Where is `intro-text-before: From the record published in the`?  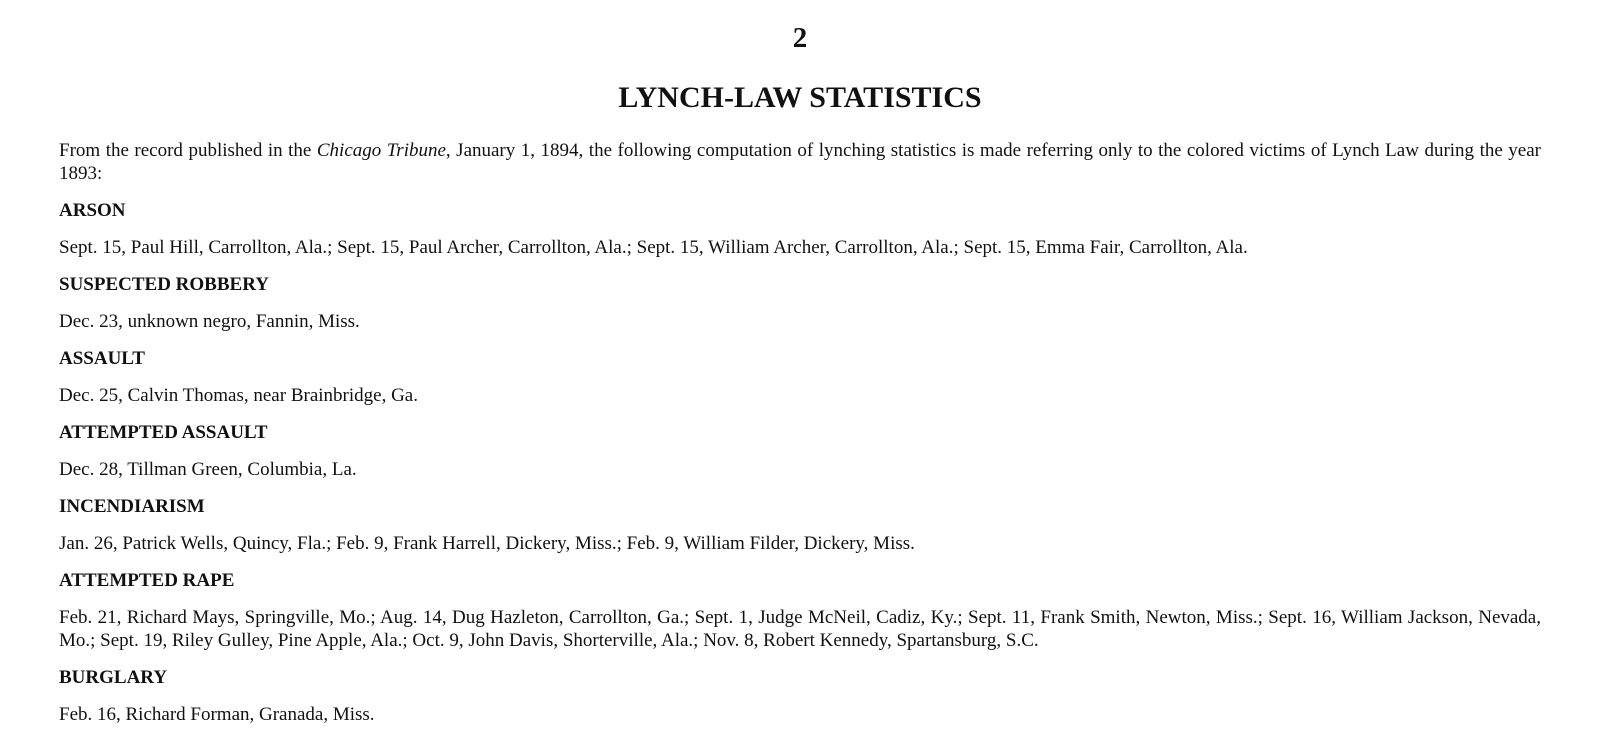
intro-text-before: From the record published in the is located at coordinates (188, 150).